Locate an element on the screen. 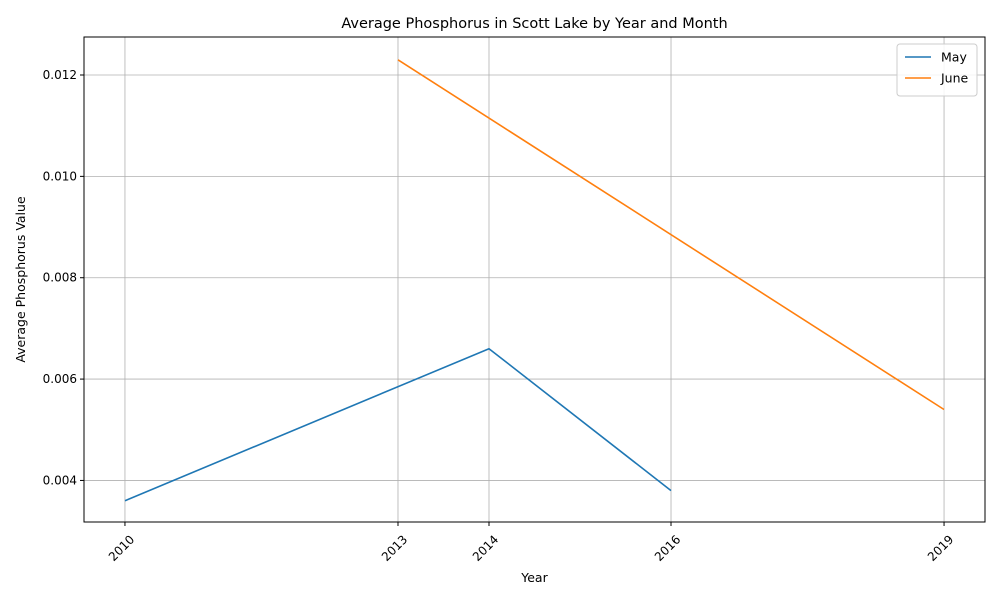 Image resolution: width=1000 pixels, height=600 pixels. y-tick-label: 0.004 is located at coordinates (60, 480).